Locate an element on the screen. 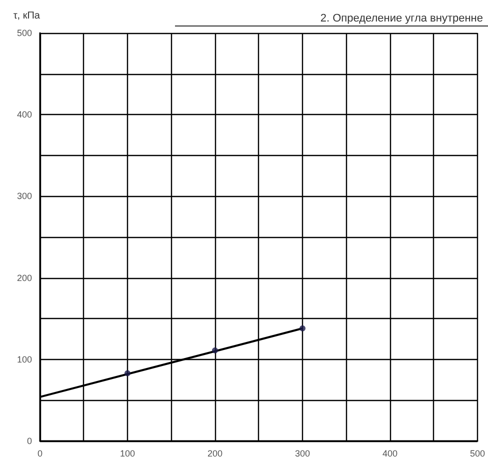  x-tick-label: 100 is located at coordinates (128, 453).